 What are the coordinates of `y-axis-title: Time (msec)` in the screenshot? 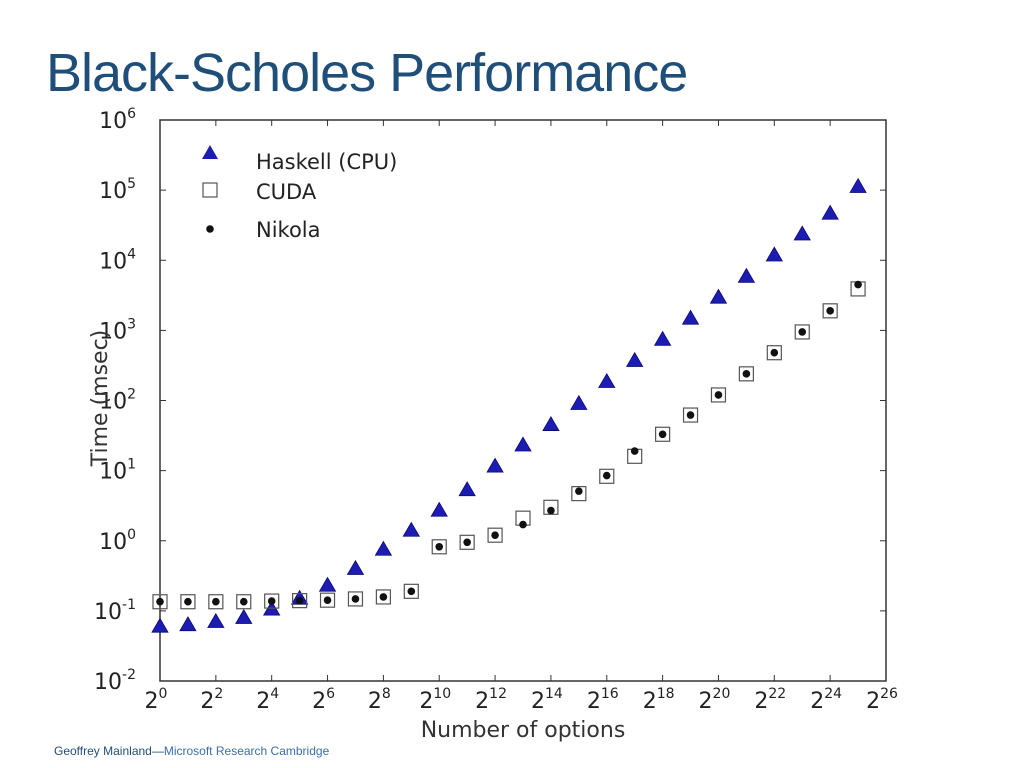 It's located at (100, 399).